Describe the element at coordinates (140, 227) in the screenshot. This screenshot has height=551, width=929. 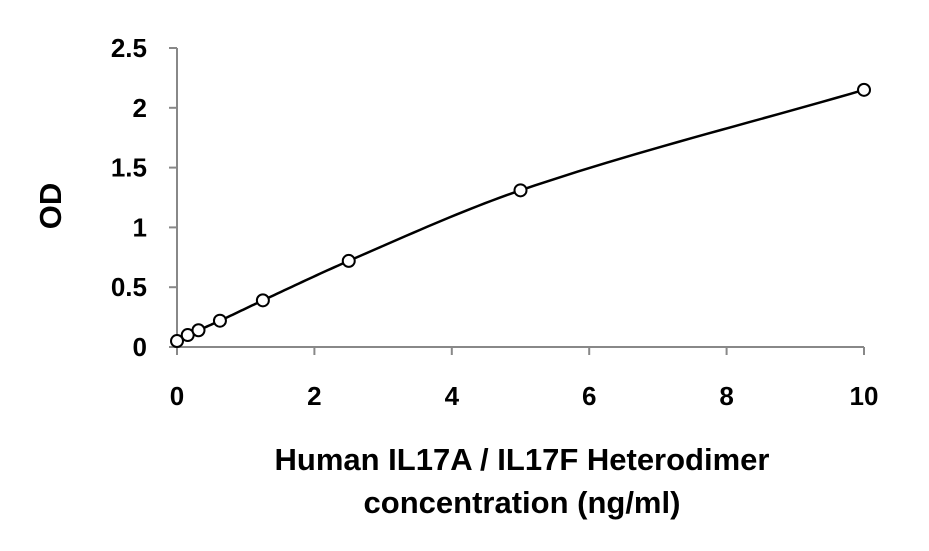
I see `y-tick-label: 1` at that location.